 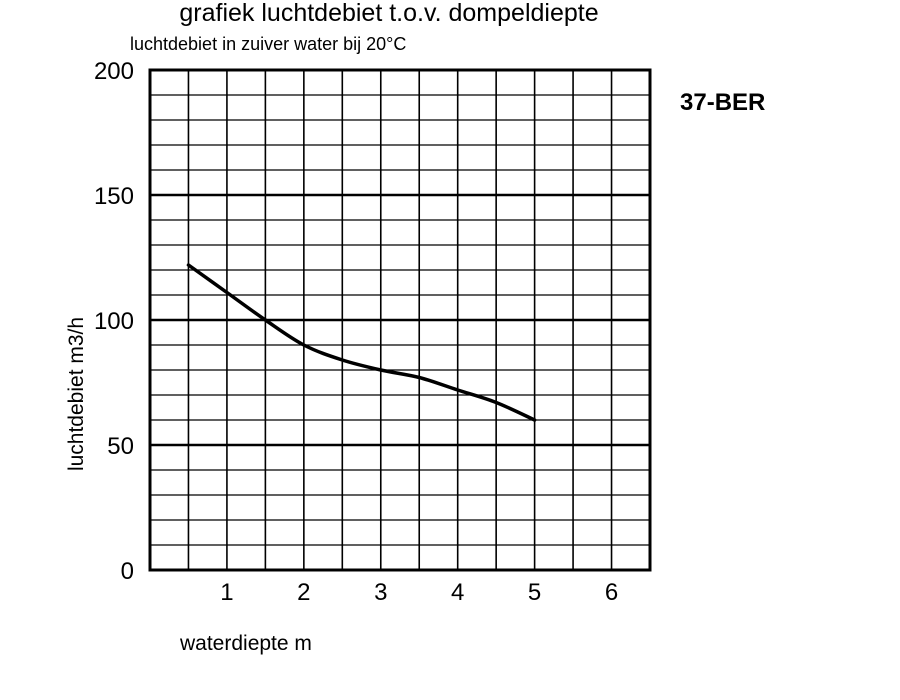 What do you see at coordinates (419, 592) in the screenshot?
I see `x-tick-labels: 1 2 3 4 5 6` at bounding box center [419, 592].